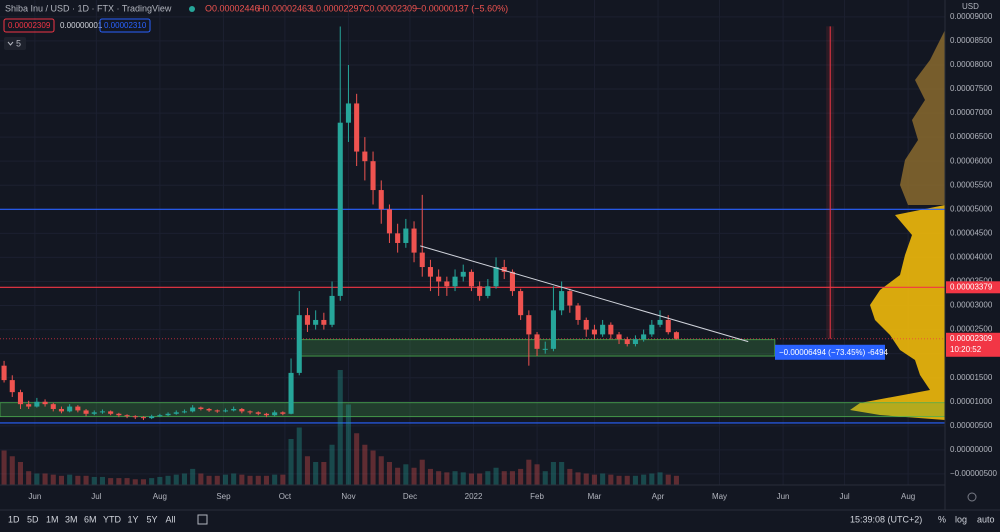 This screenshot has height=532, width=1000. Describe the element at coordinates (971, 232) in the screenshot. I see `y-tick-label: 0.00004500` at that location.